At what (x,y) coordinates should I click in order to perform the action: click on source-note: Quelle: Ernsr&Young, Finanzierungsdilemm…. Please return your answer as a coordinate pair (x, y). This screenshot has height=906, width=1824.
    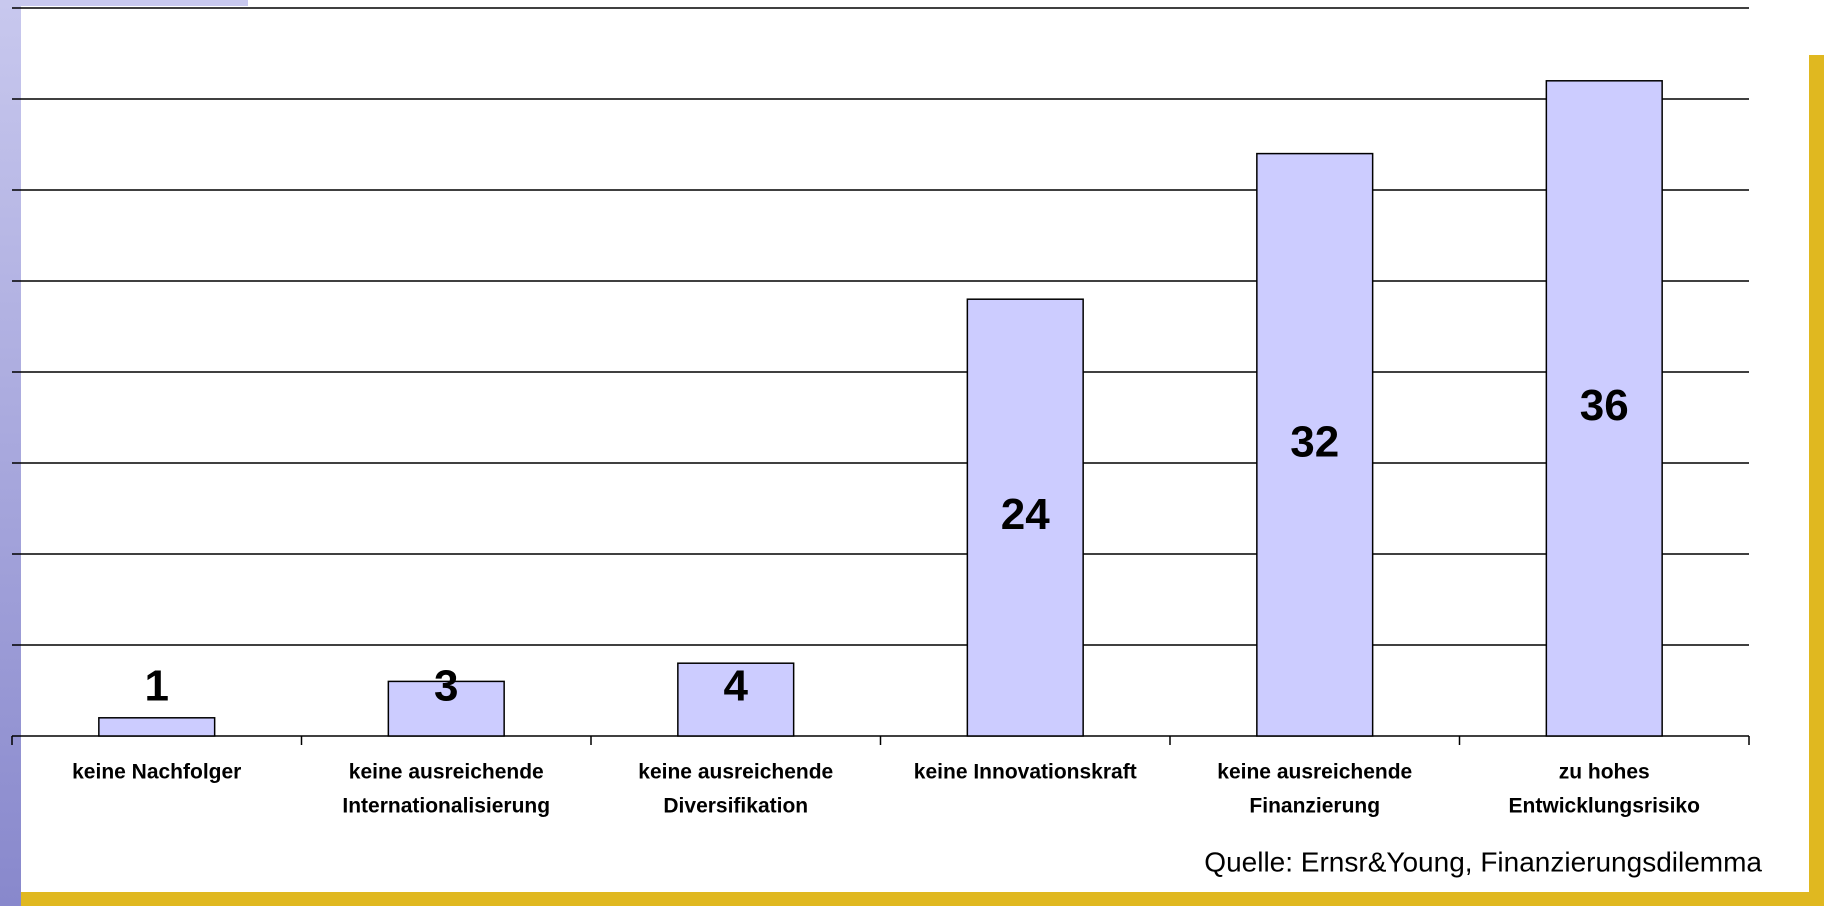
    Looking at the image, I should click on (1483, 861).